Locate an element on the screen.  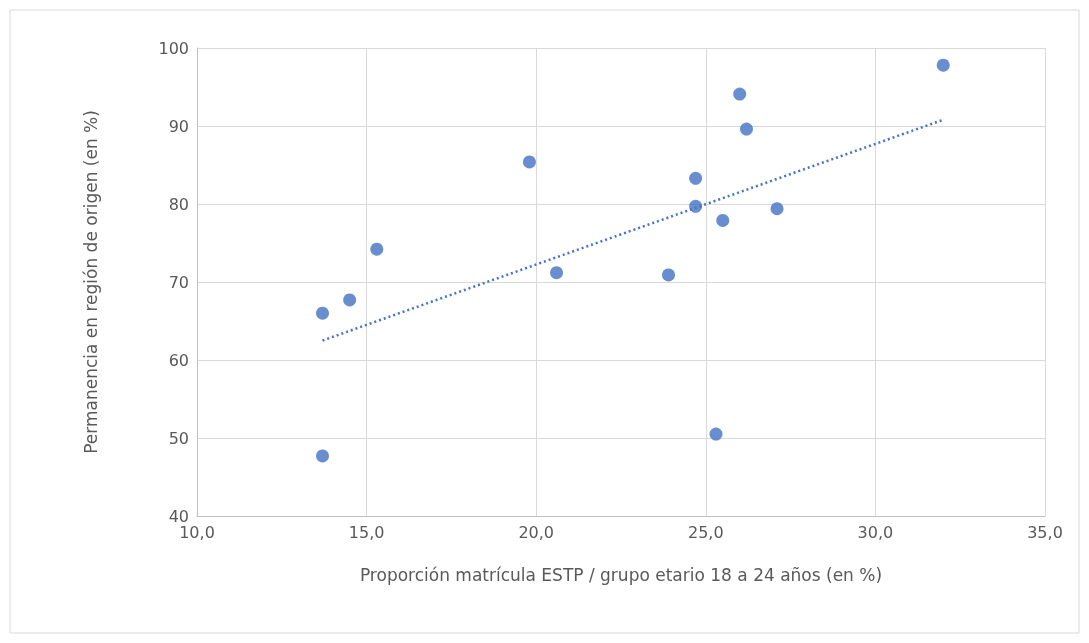
x-tick-label: 25,0 is located at coordinates (705, 532).